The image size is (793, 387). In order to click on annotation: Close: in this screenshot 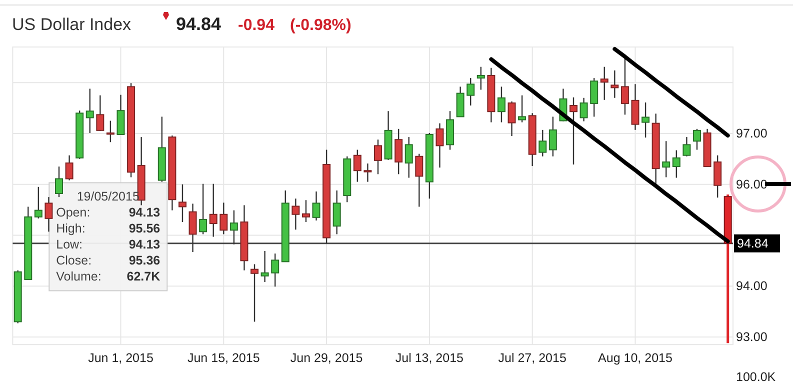, I will do `click(74, 261)`.